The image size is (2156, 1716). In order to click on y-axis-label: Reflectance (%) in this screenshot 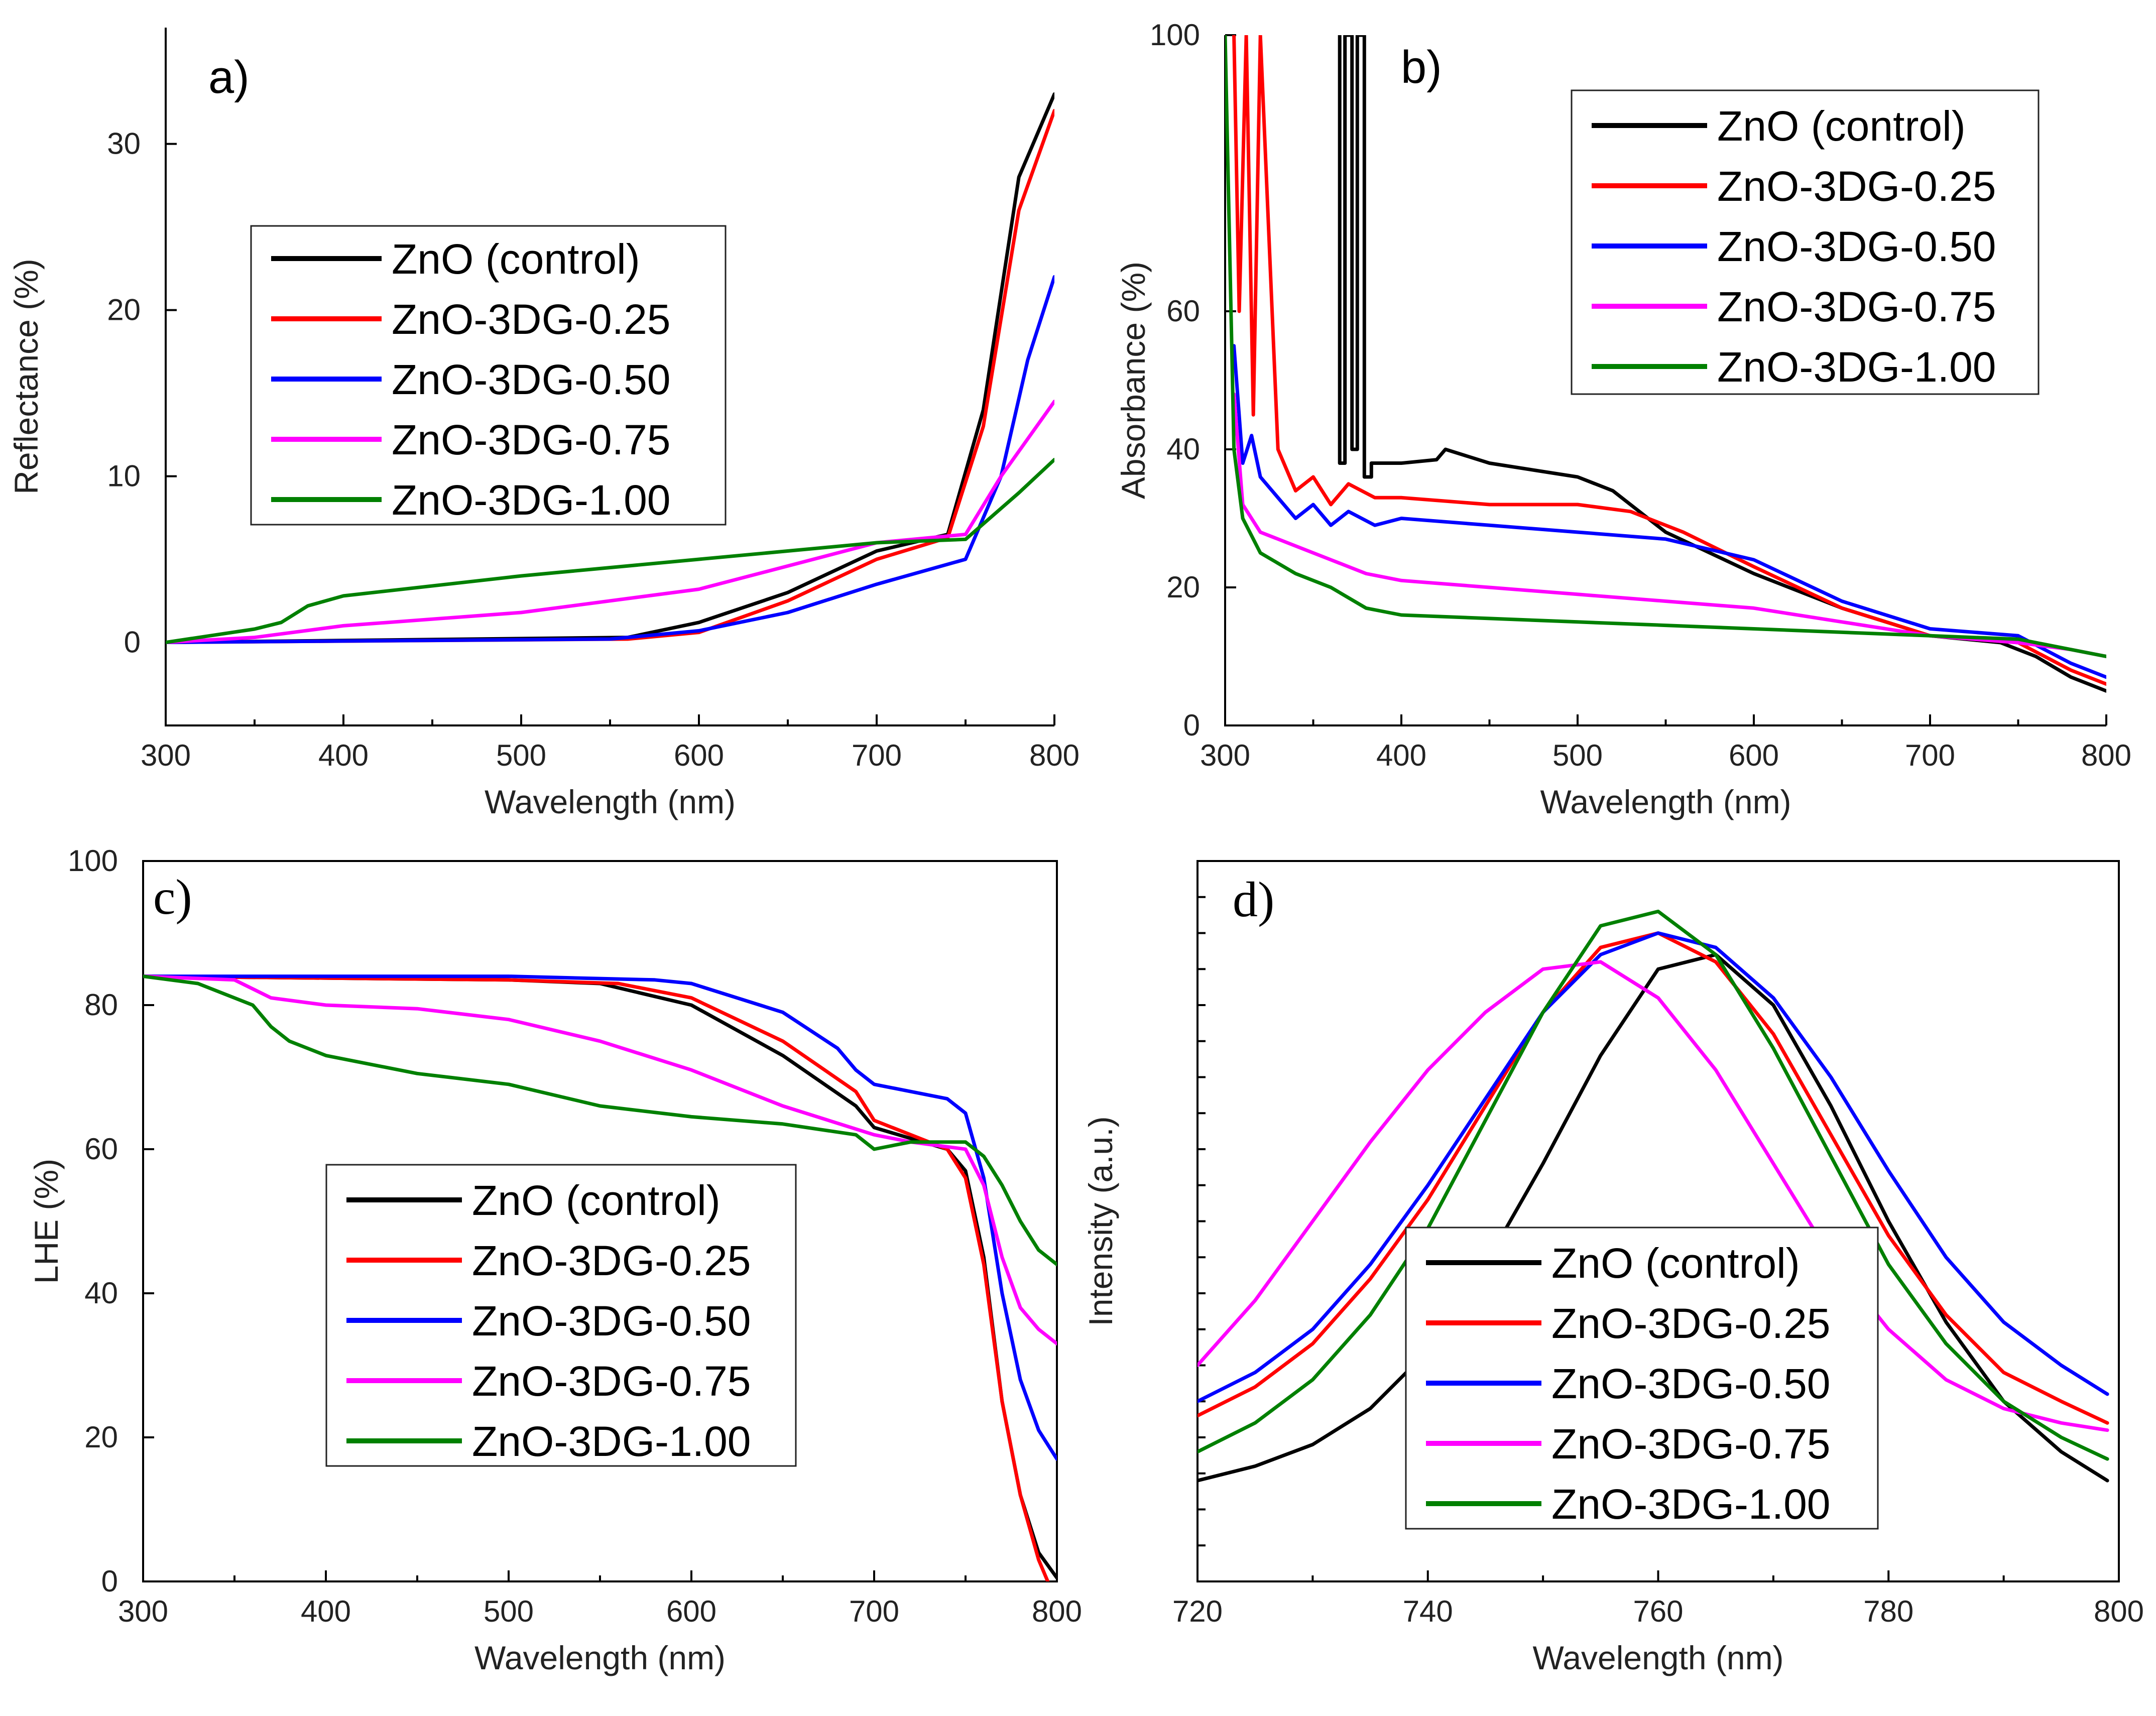, I will do `click(26, 377)`.